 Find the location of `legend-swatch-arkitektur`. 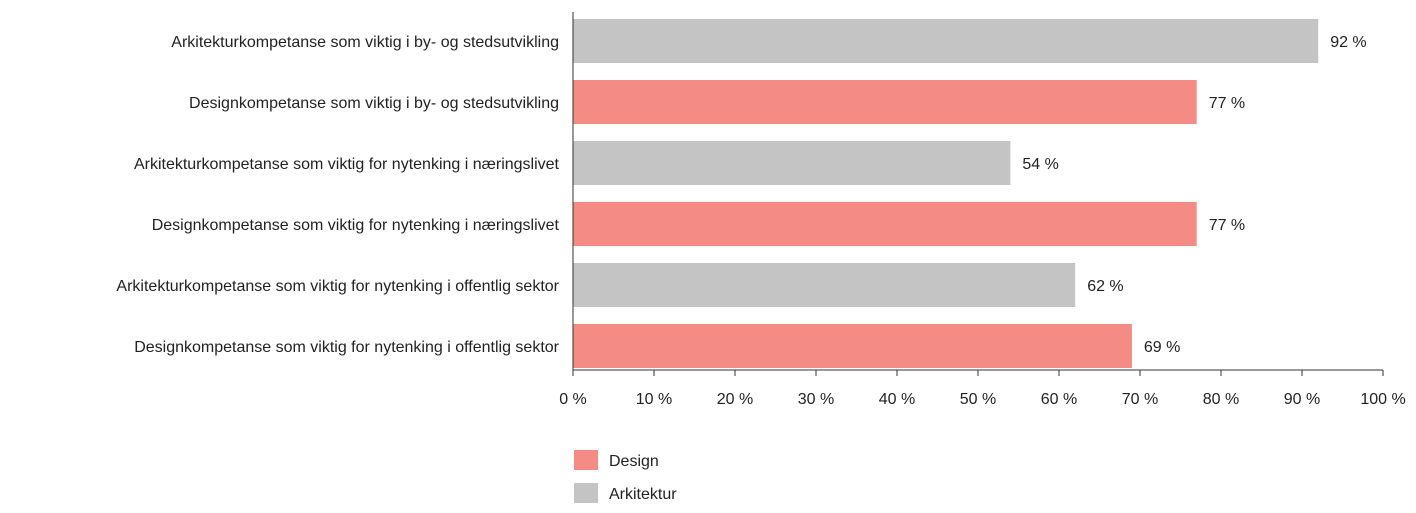

legend-swatch-arkitektur is located at coordinates (586, 493).